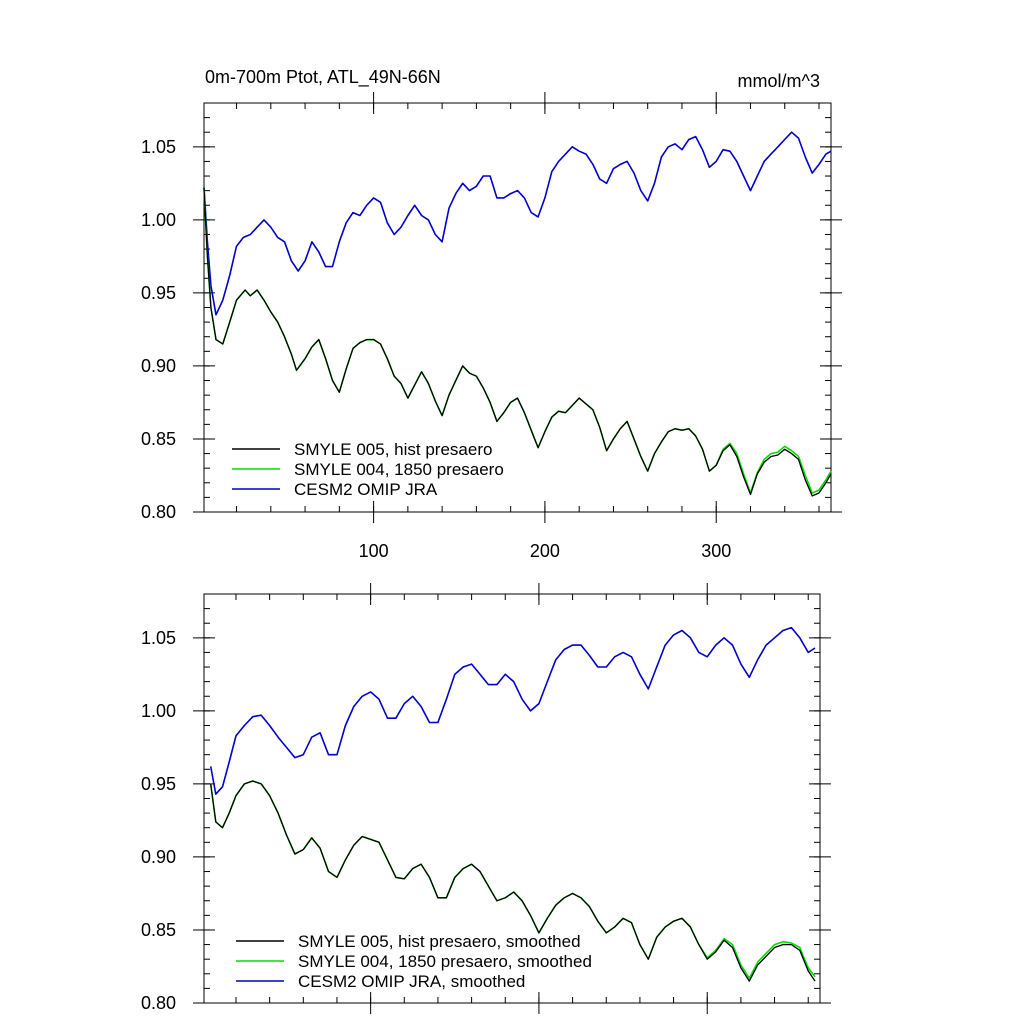 The image size is (1024, 1024). I want to click on x-tick-label: 200, so click(545, 551).